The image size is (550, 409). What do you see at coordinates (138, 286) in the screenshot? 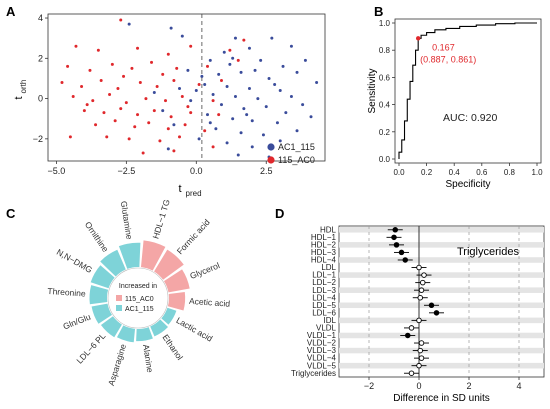
I see `c-legend-title: Increased in` at bounding box center [138, 286].